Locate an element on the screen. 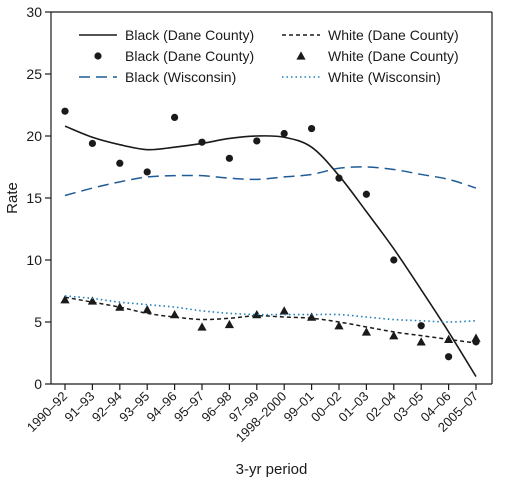 The image size is (514, 483). x-axis-title: 3-yr period is located at coordinates (272, 469).